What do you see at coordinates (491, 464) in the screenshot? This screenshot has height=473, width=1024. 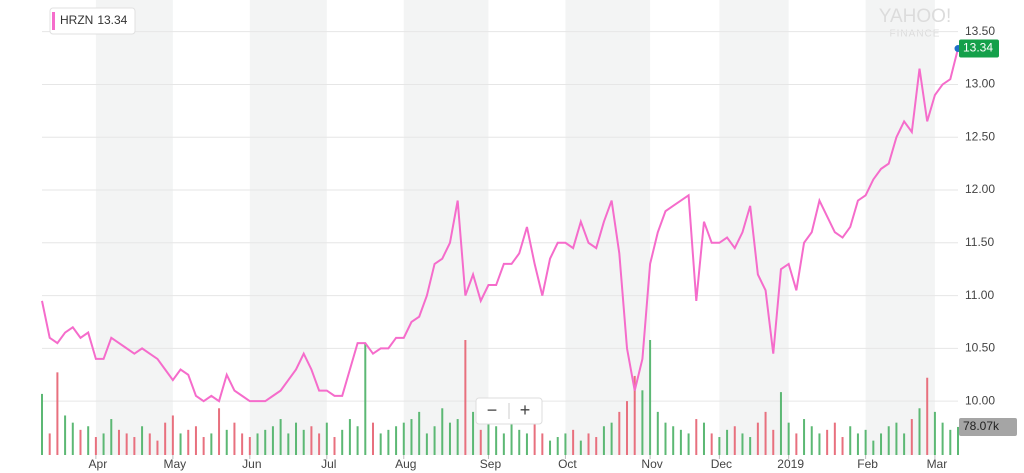 I see `x-tick-label: Sep` at bounding box center [491, 464].